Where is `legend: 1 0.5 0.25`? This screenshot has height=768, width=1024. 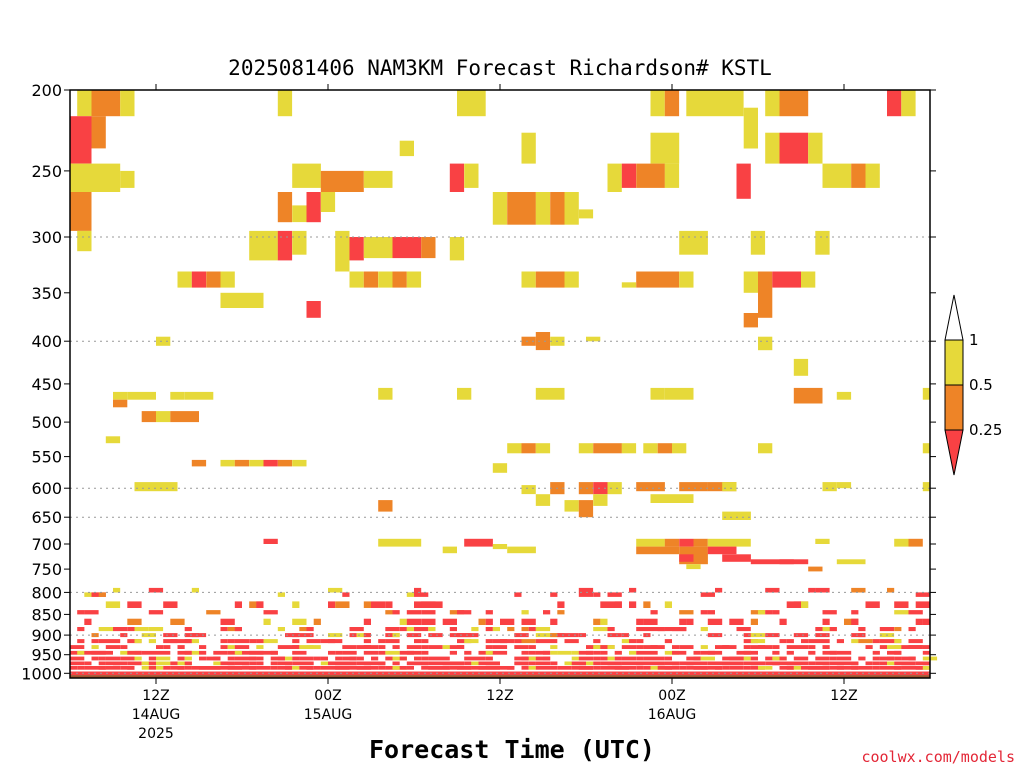 legend: 1 0.5 0.25 is located at coordinates (973, 385).